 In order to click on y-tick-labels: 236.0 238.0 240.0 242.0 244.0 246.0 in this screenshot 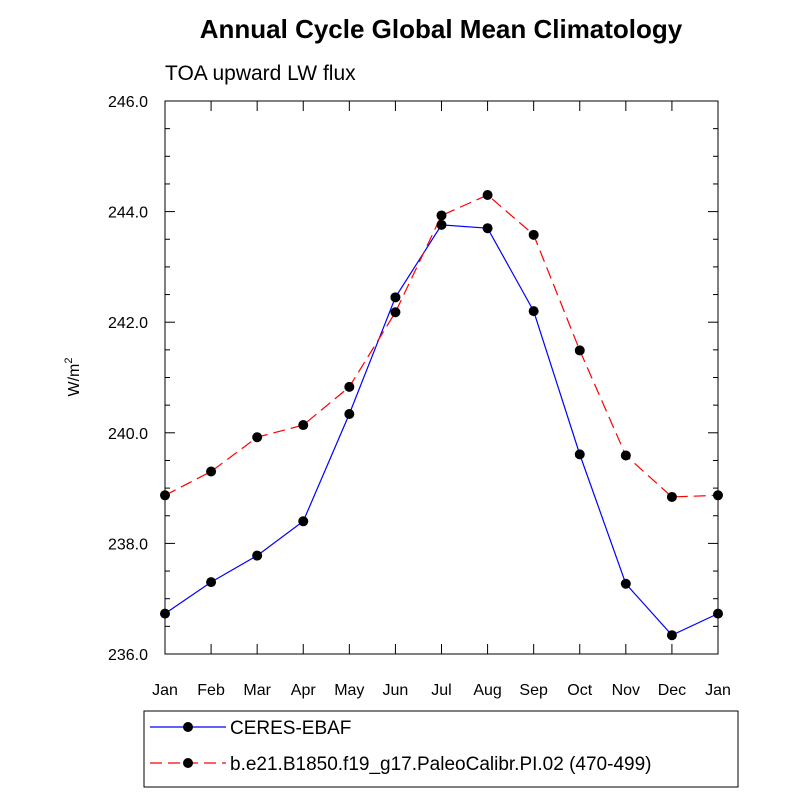, I will do `click(128, 379)`.